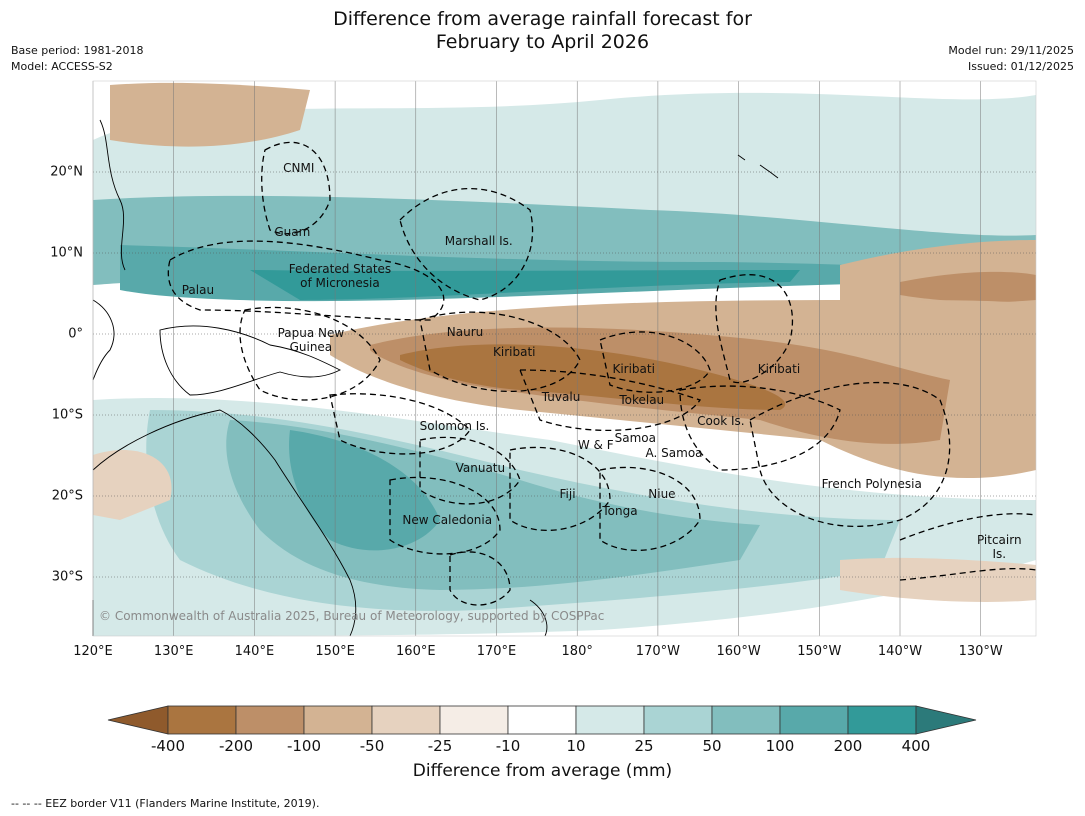 This screenshot has width=1085, height=816. I want to click on eez-tonga-niue, so click(650, 509).